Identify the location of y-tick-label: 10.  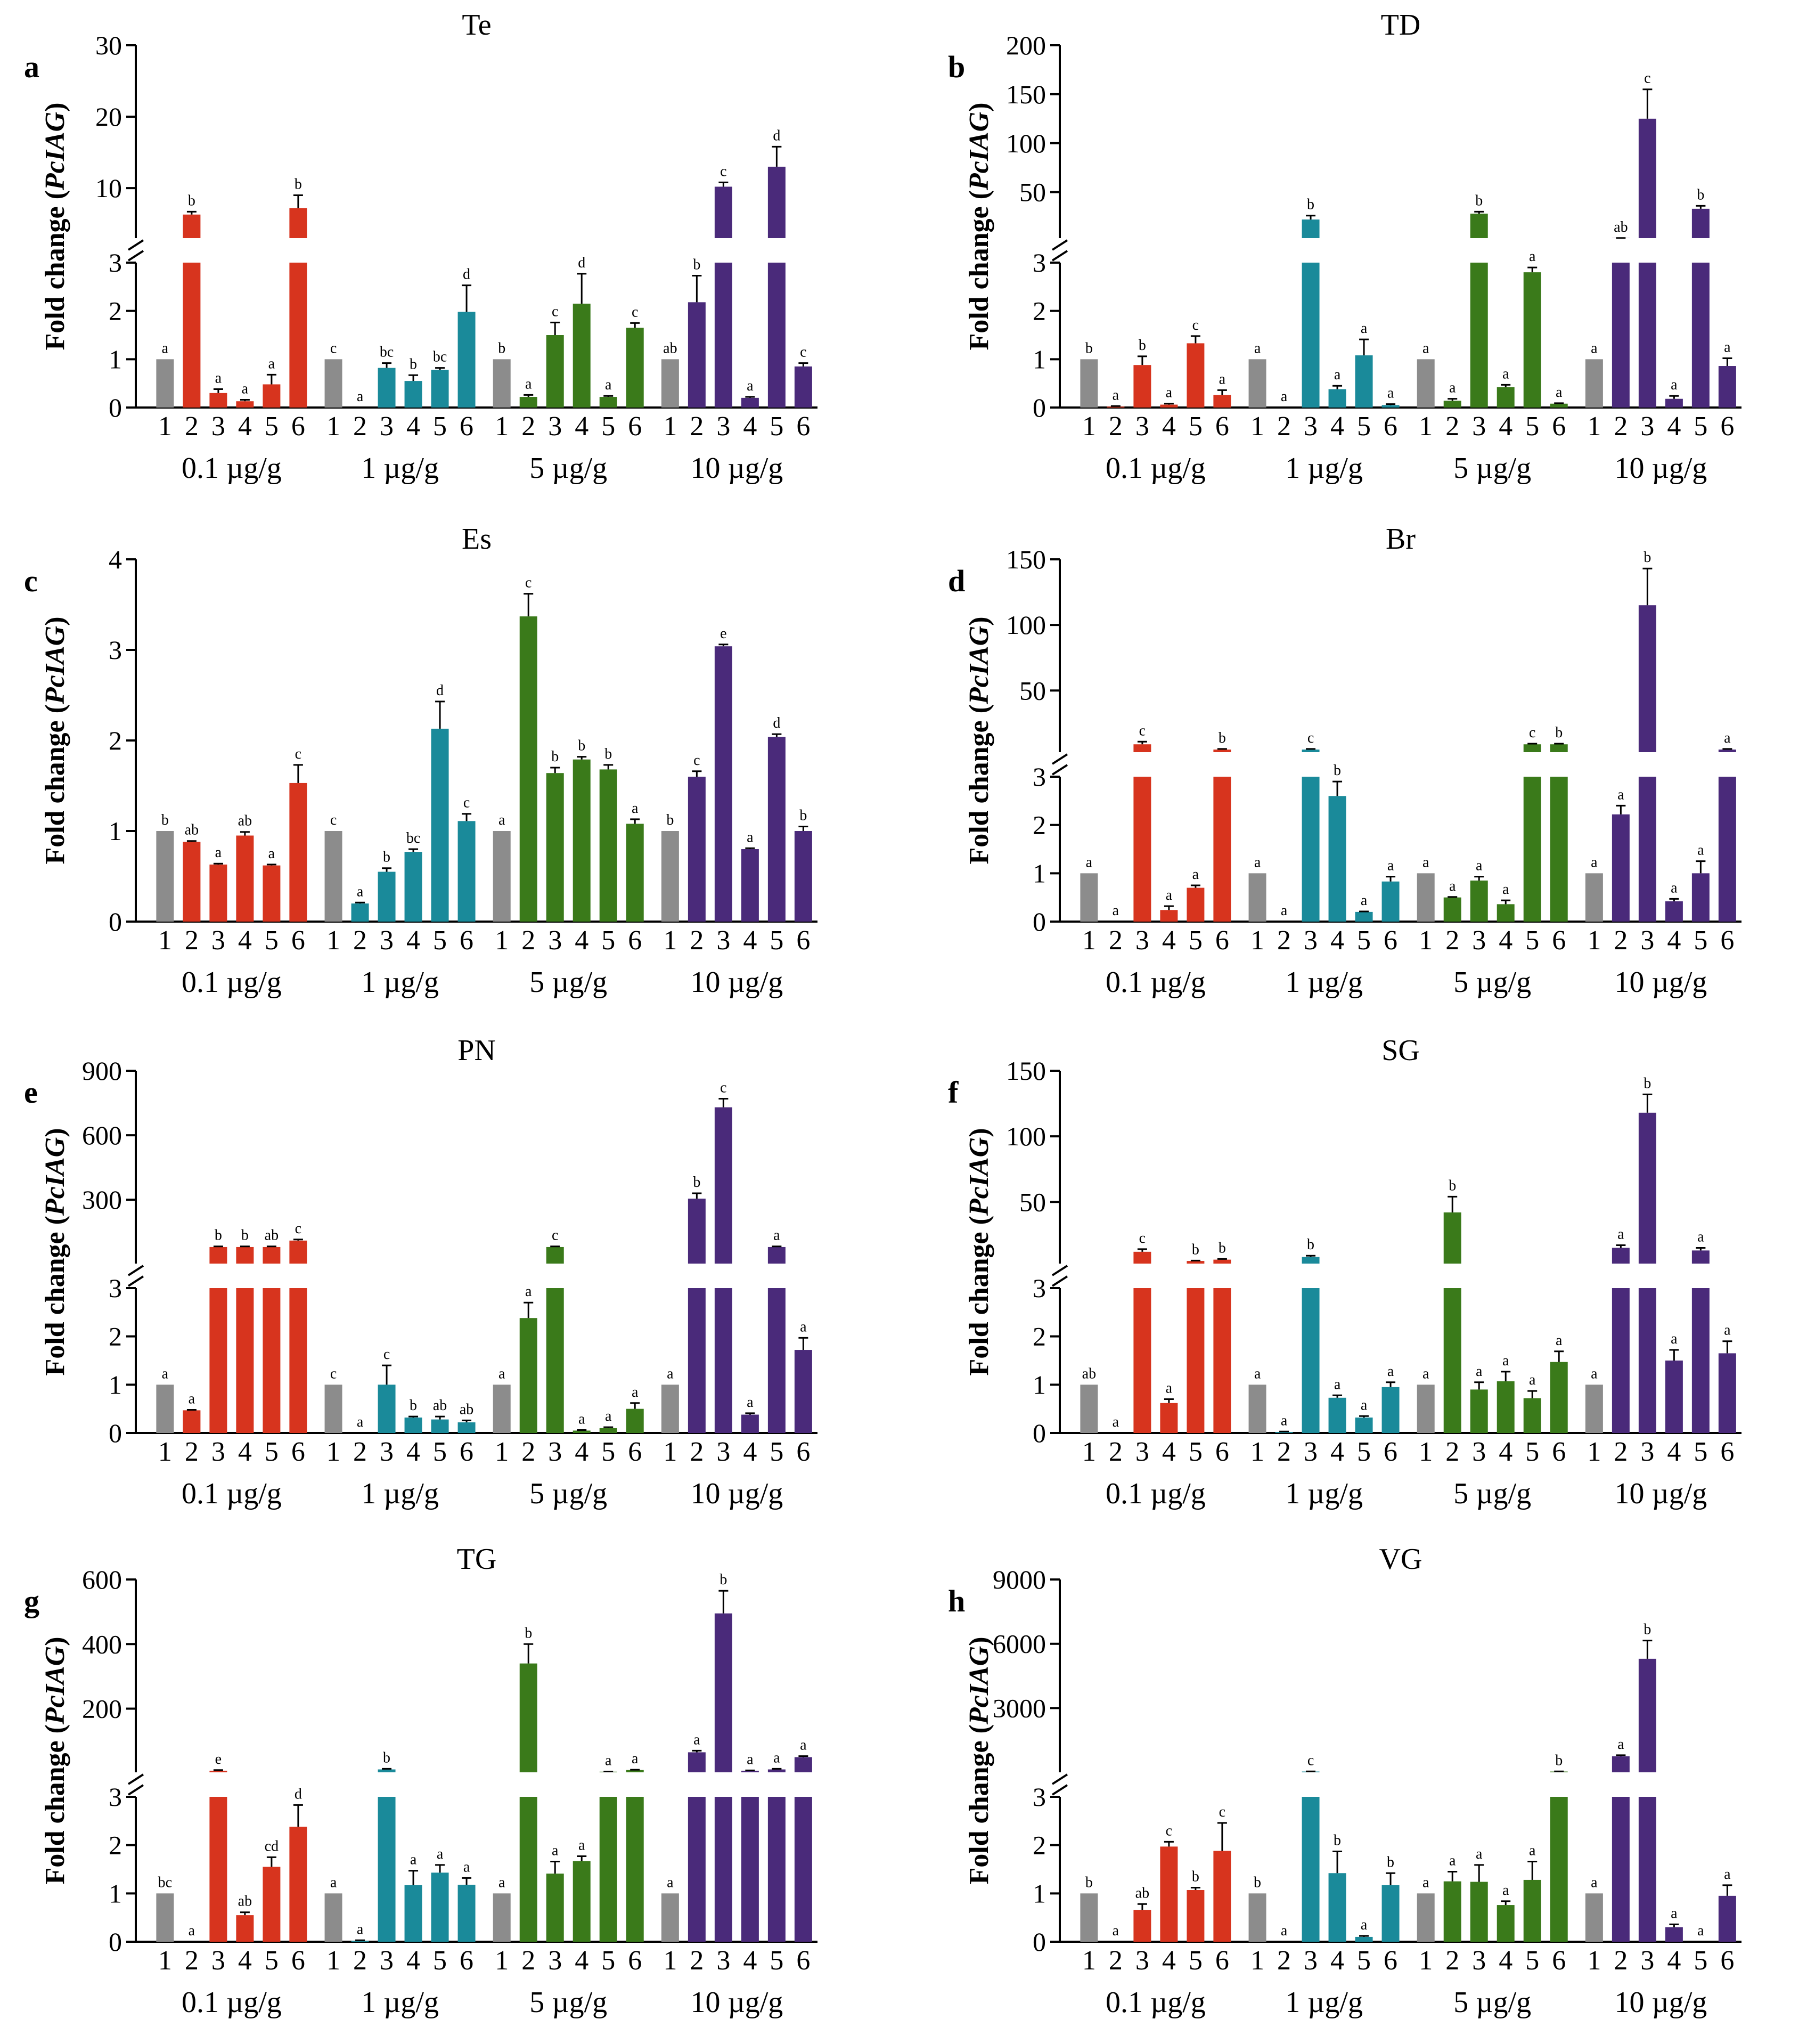
(109, 188).